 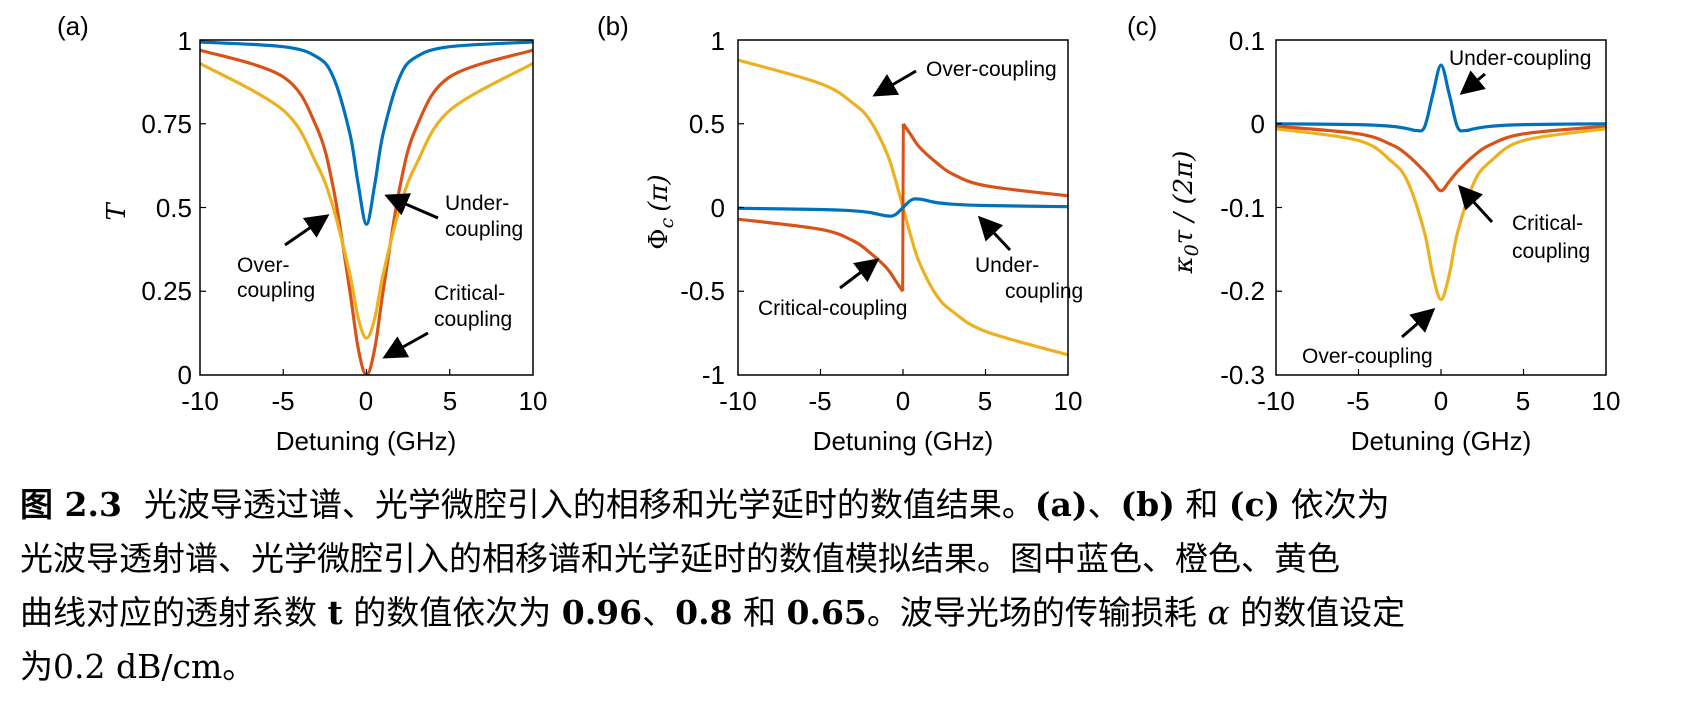 I want to click on panel-c-curves, so click(x=1441, y=182).